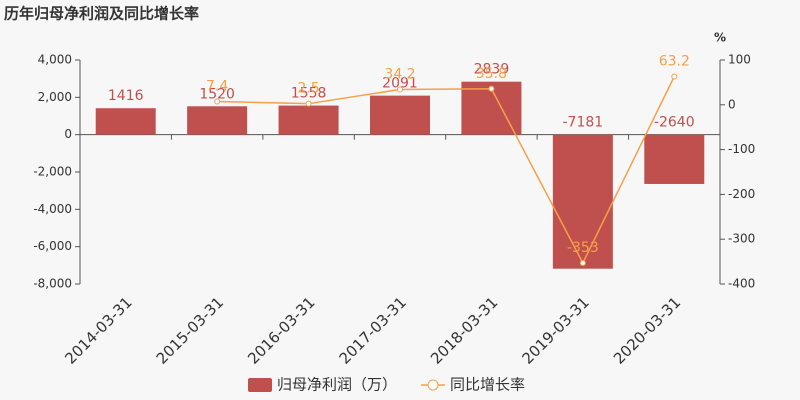 The image size is (800, 400). What do you see at coordinates (68, 134) in the screenshot?
I see `y-tick-label: 0` at bounding box center [68, 134].